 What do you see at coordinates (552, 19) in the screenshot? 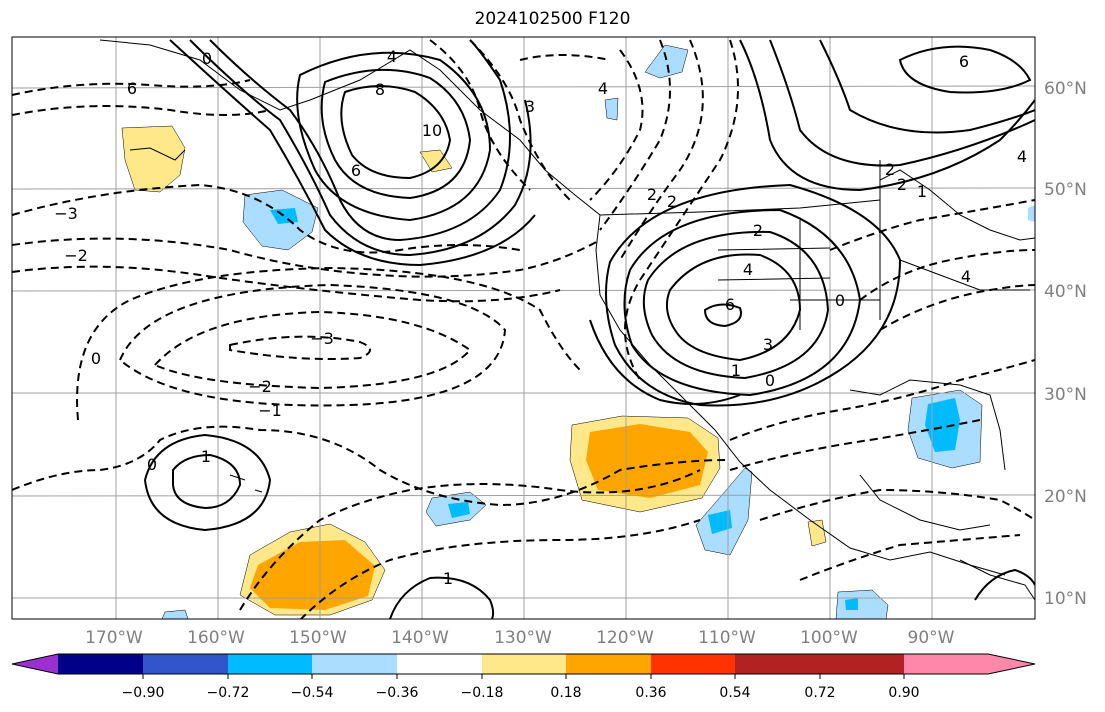
I see `map-title: 2024102500 F120` at bounding box center [552, 19].